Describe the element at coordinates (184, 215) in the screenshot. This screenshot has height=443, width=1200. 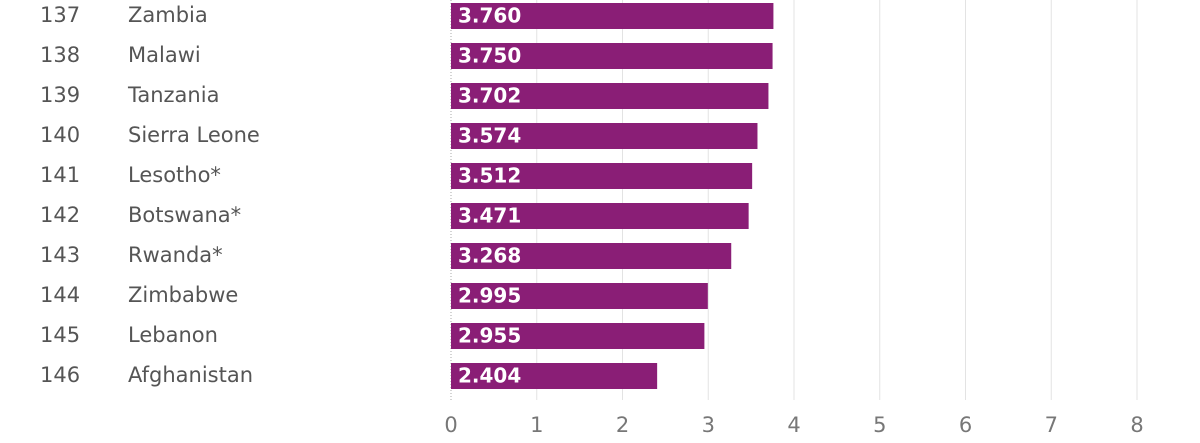
I see `y-tick-label: Botswana*` at that location.